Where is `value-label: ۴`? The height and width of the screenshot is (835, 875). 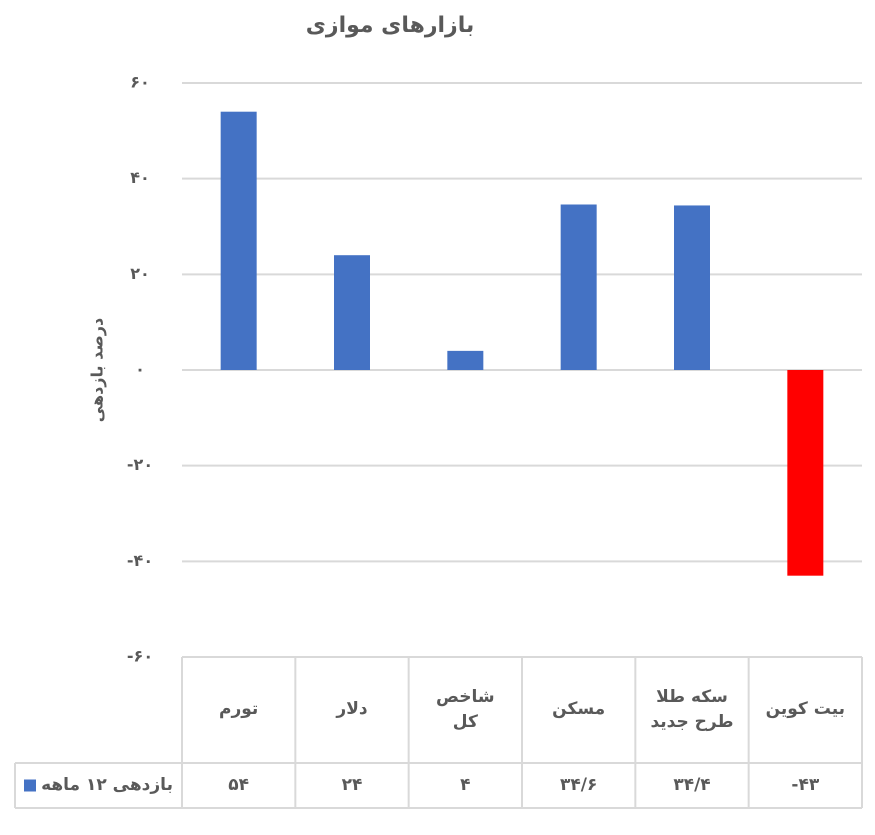 value-label: ۴ is located at coordinates (465, 784).